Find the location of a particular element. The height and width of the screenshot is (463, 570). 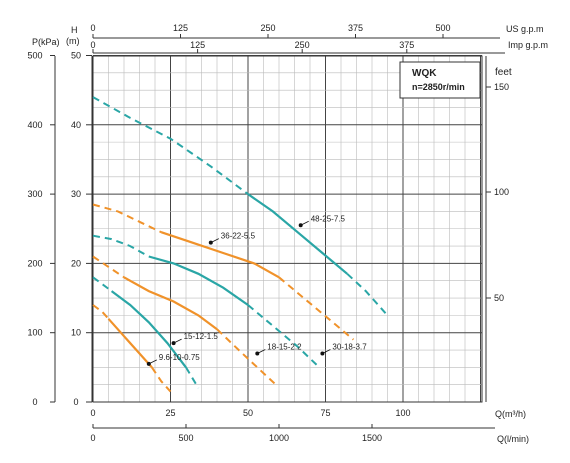

feet-axis-tick-label: 50 is located at coordinates (499, 298).